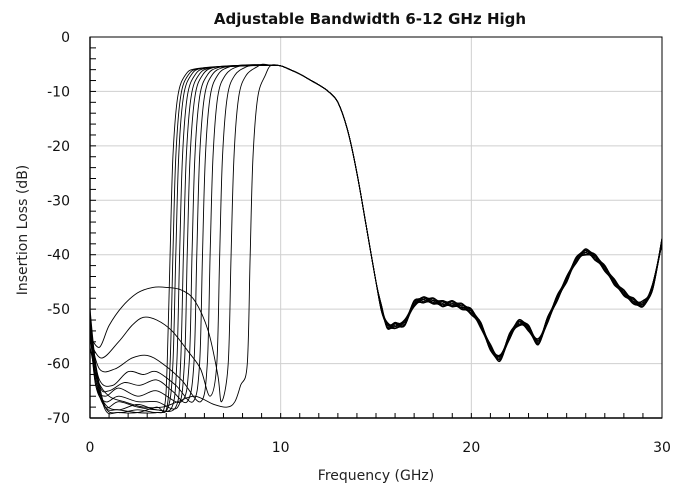  I want to click on x-tick-label: 0, so click(90, 448).